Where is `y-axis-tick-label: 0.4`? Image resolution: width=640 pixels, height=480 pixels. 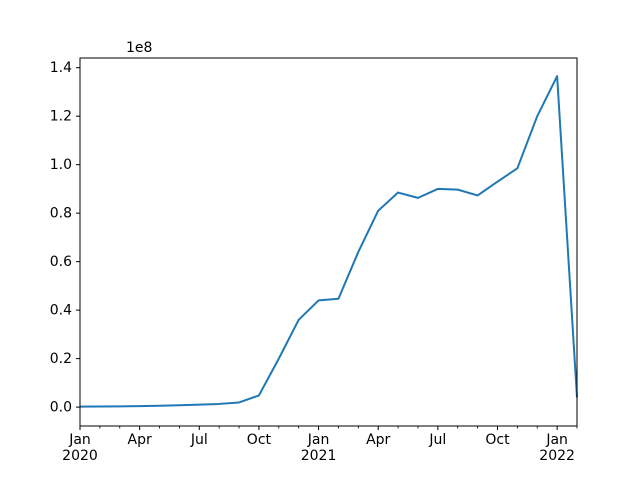 y-axis-tick-label: 0.4 is located at coordinates (61, 311).